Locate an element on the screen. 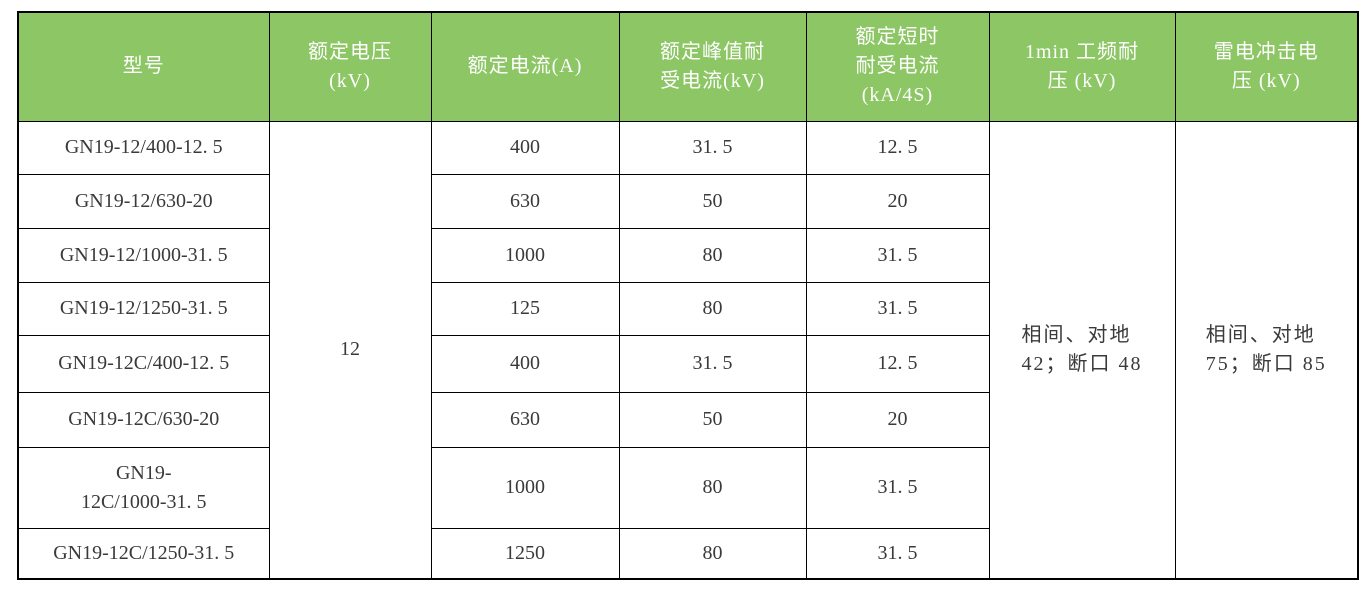  model-cell: GN19-12C/630-20 is located at coordinates (143, 419).